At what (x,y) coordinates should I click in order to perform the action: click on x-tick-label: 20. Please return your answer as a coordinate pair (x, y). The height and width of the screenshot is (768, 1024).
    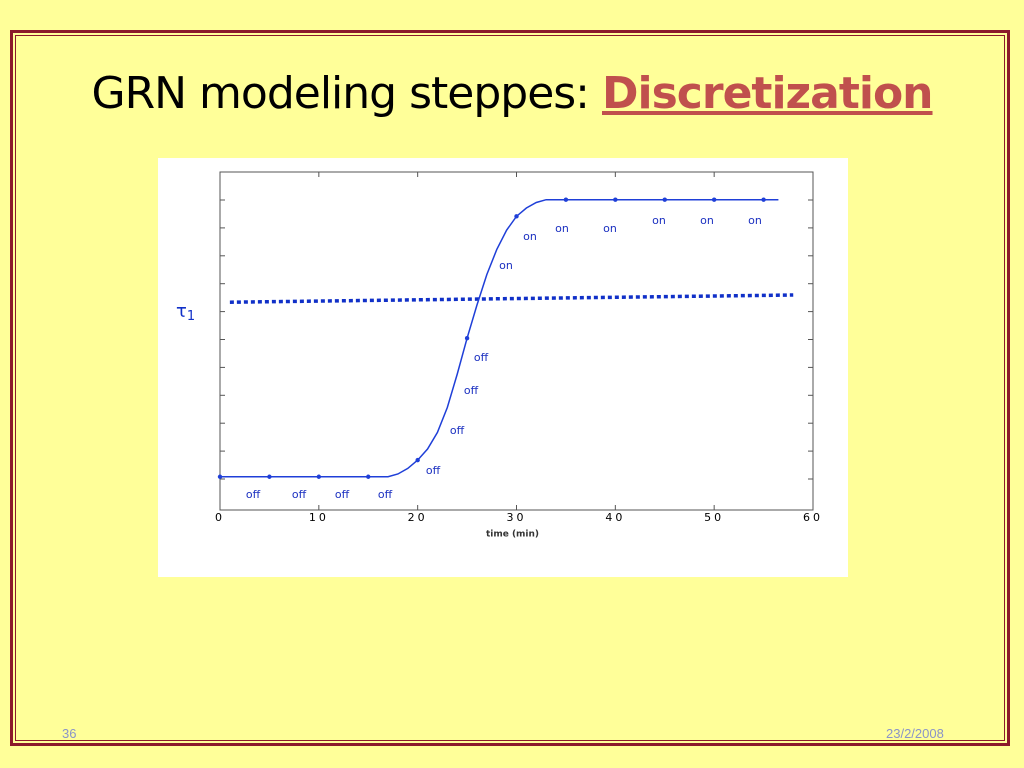
    Looking at the image, I should click on (418, 517).